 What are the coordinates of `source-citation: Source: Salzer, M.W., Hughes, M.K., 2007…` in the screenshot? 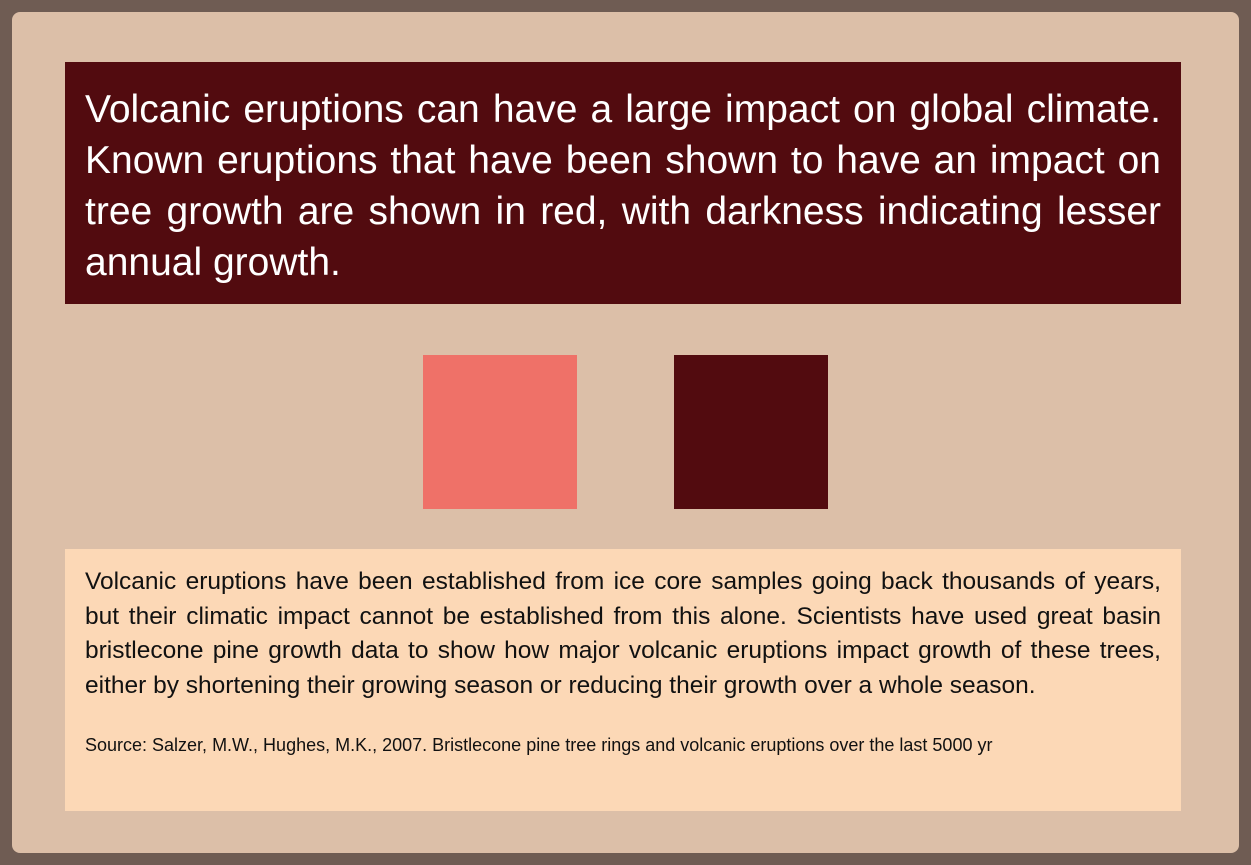 It's located at (539, 745).